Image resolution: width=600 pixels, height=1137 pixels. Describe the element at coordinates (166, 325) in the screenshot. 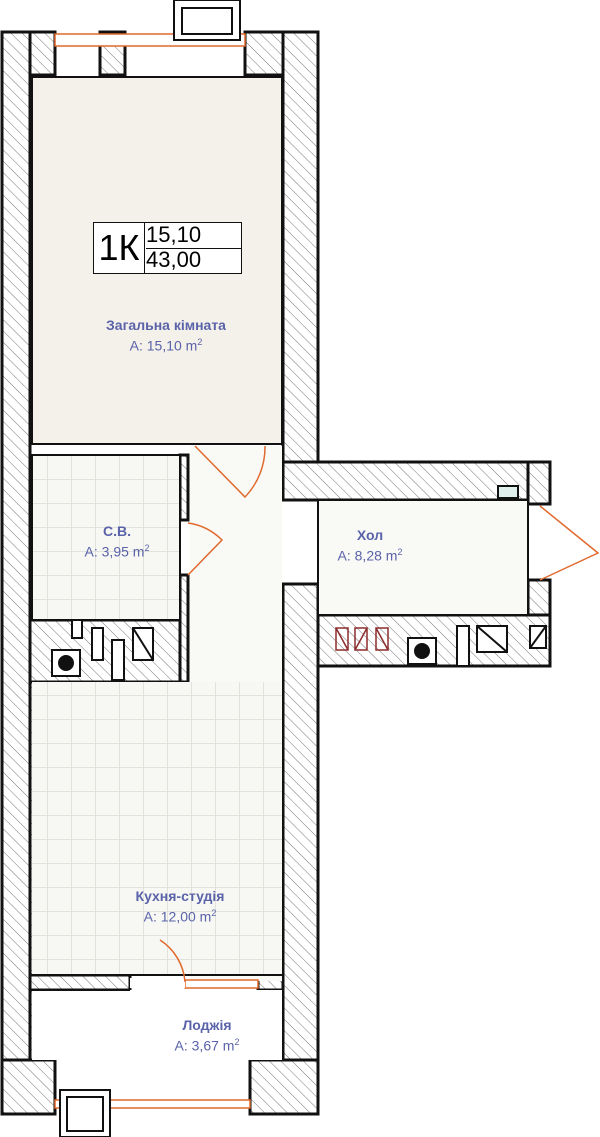

I see `room-name: Загальна кімната` at that location.